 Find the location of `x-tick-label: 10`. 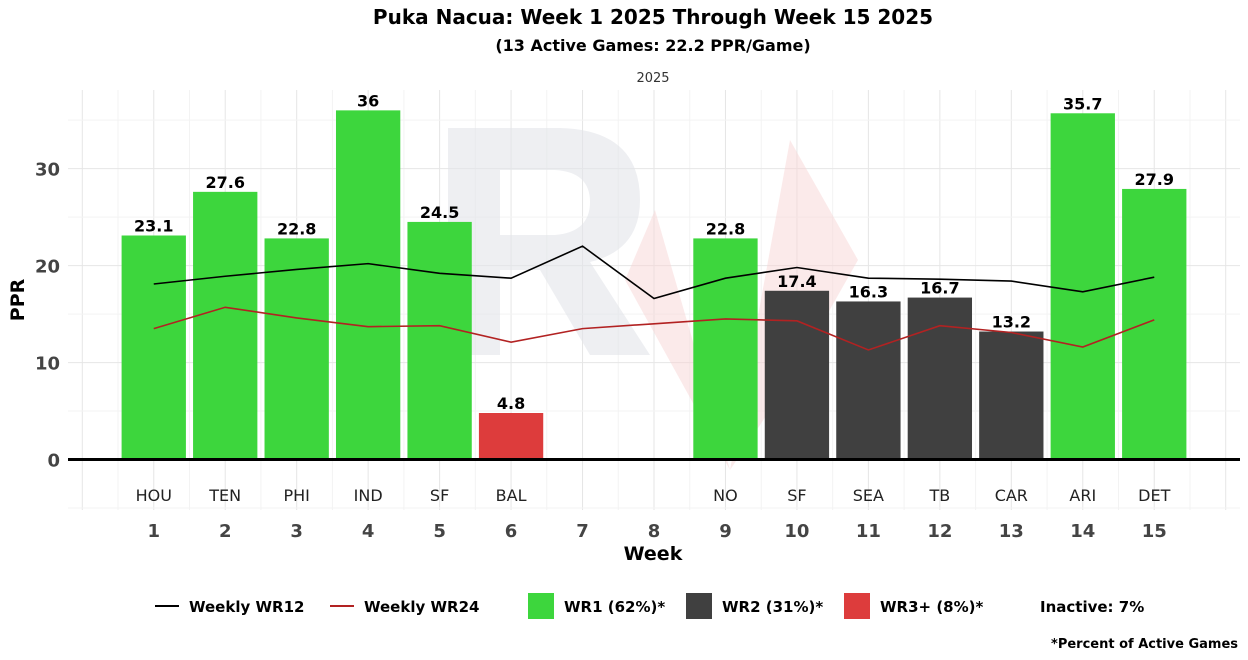

x-tick-label: 10 is located at coordinates (796, 531).